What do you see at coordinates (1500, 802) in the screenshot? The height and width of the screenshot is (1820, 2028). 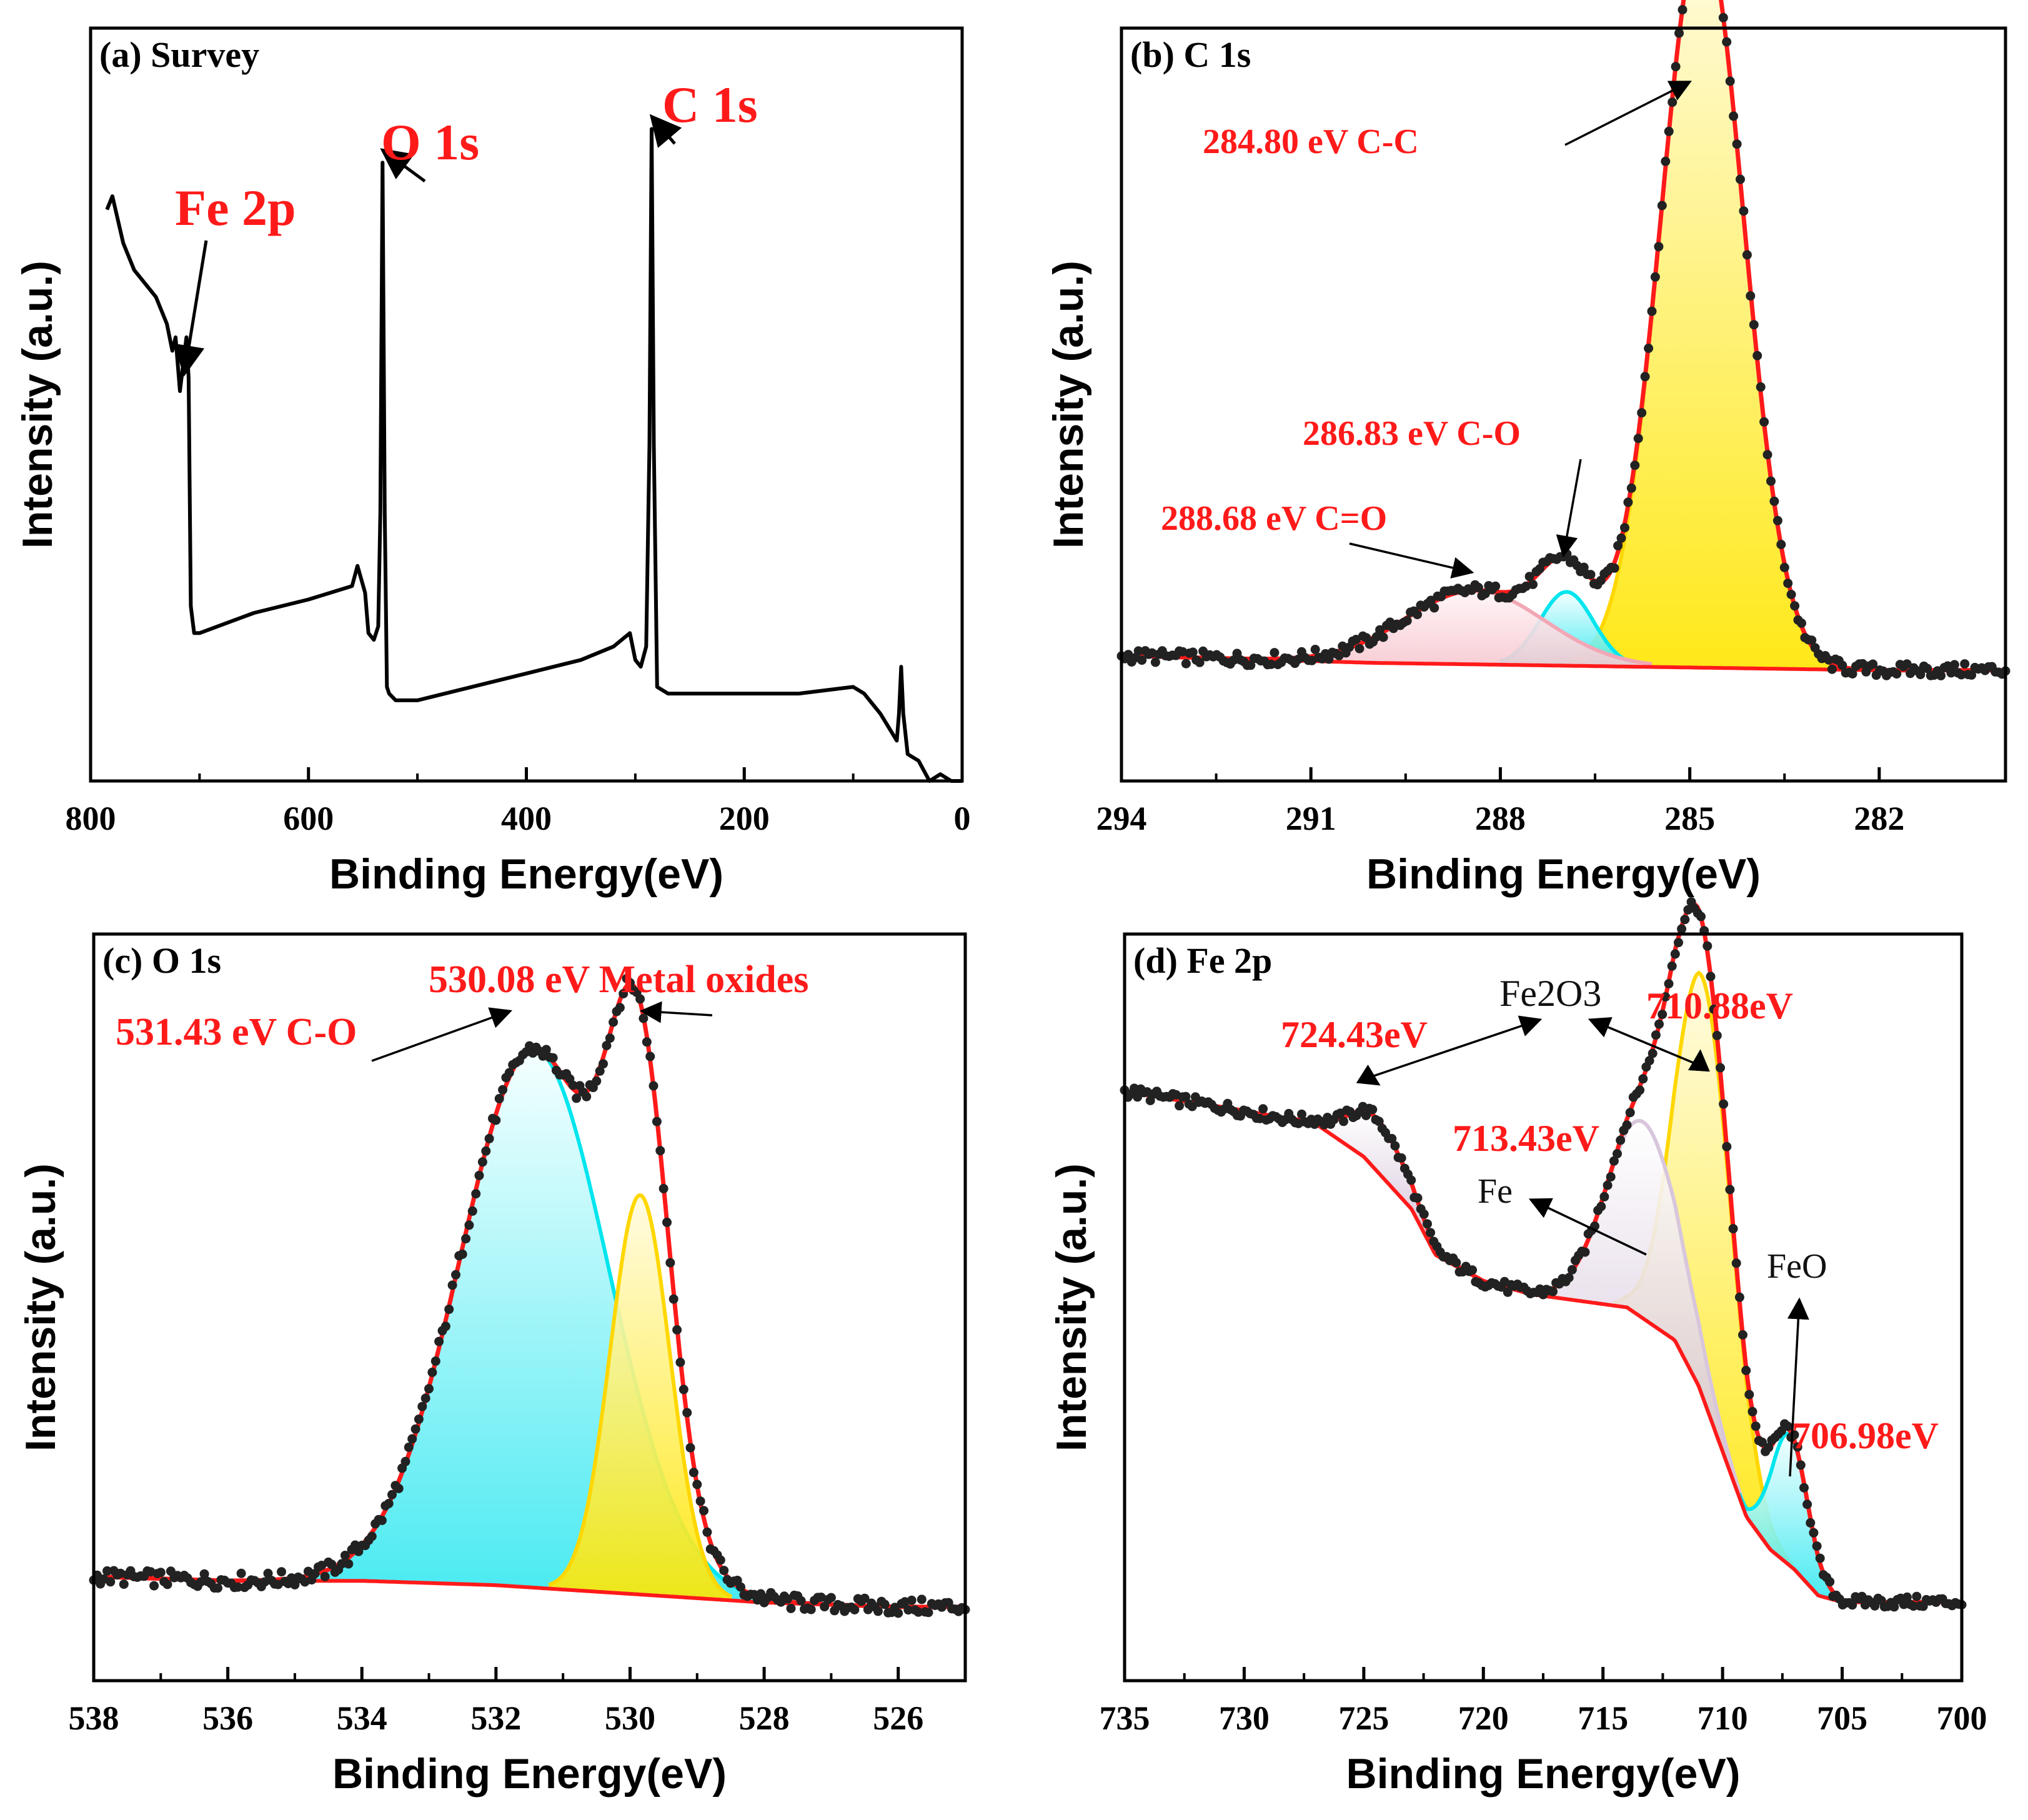 I see `ticks-b: 294 291 288 285 282` at bounding box center [1500, 802].